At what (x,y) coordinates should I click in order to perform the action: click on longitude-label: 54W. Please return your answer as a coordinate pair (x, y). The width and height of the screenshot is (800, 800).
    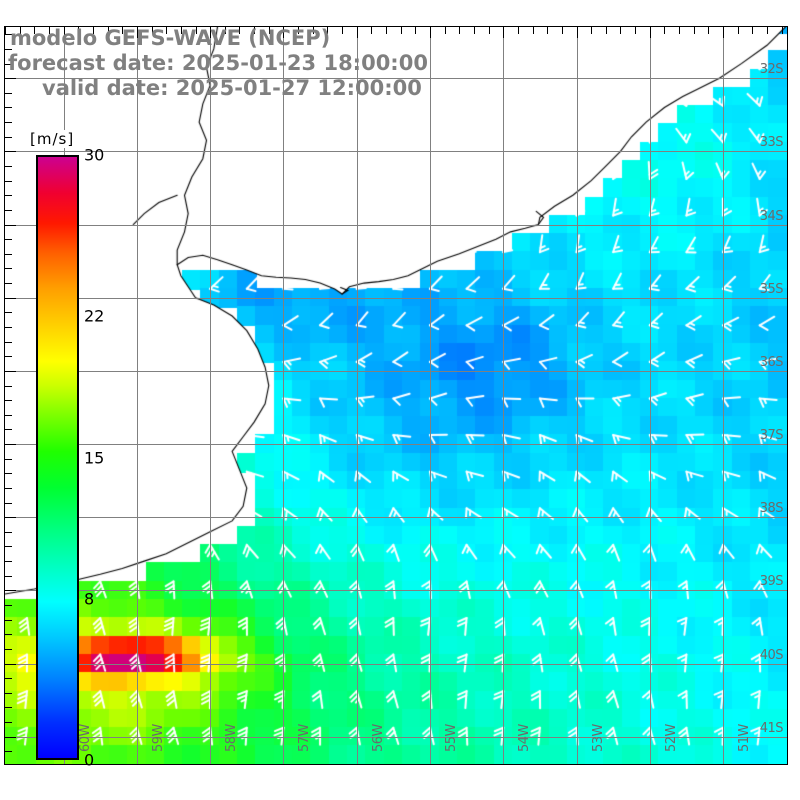
    Looking at the image, I should click on (525, 738).